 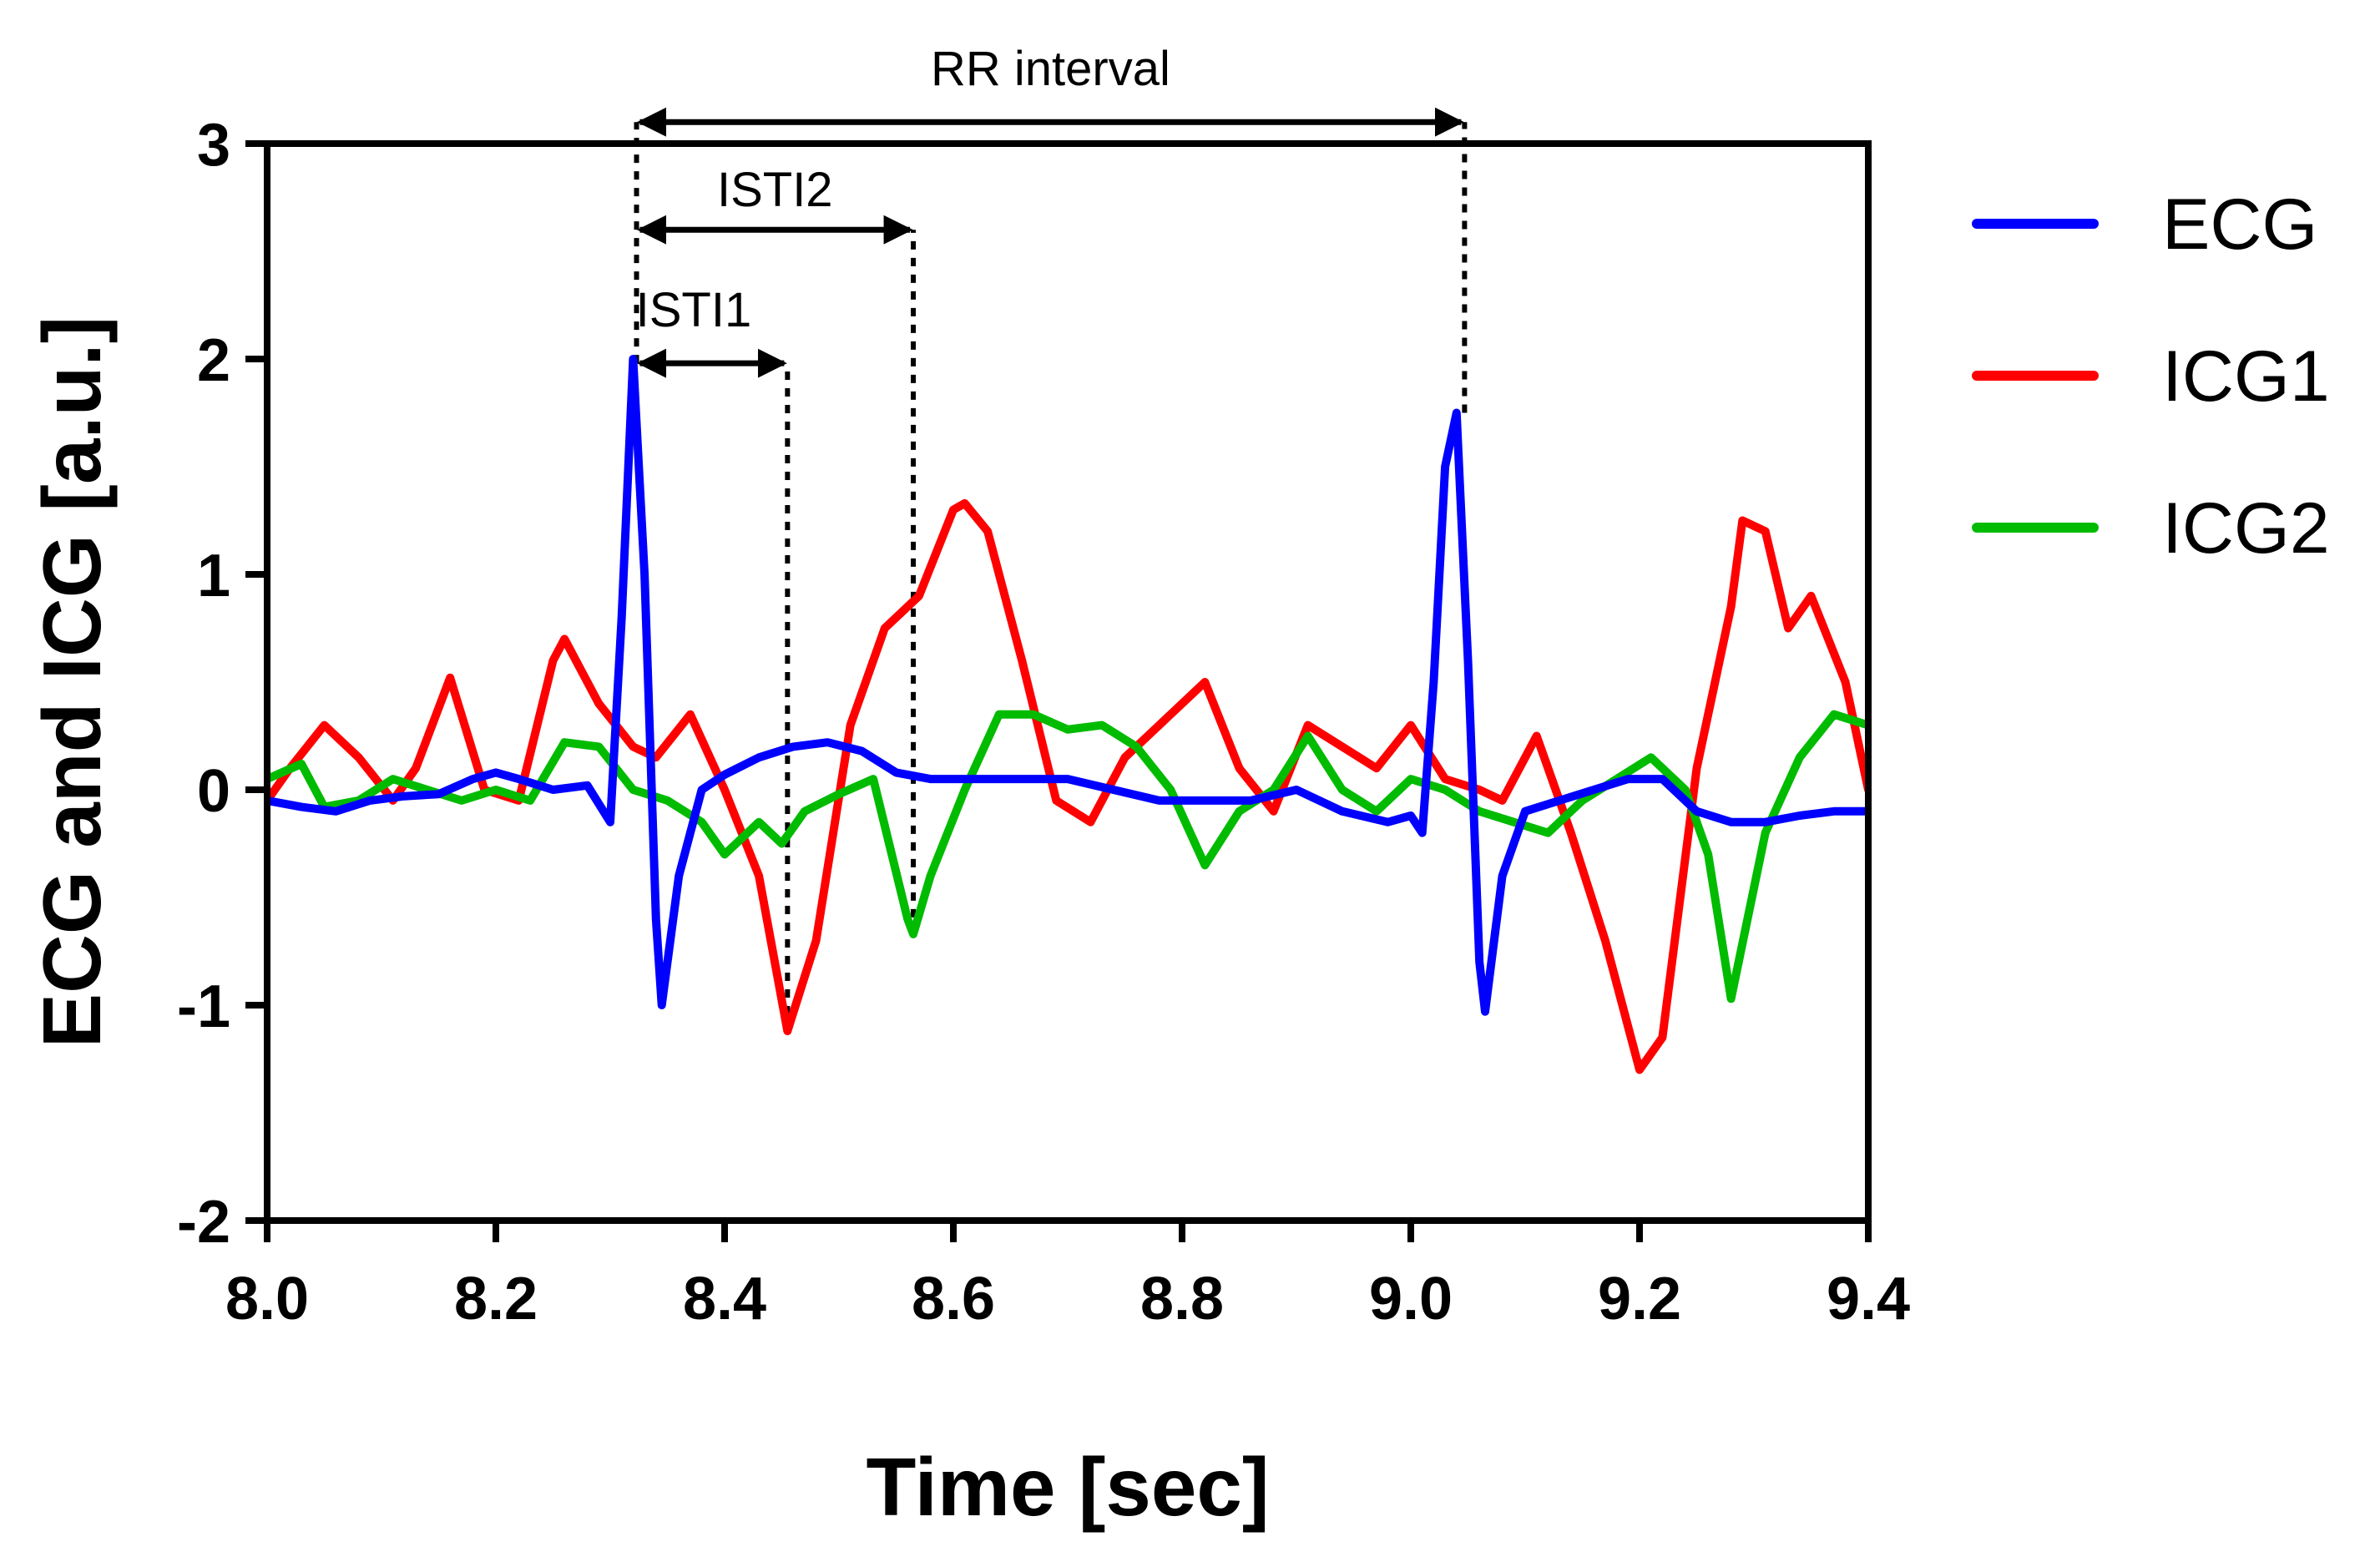 I want to click on y-axis-title: ECG and ICG [a.u.], so click(x=72, y=682).